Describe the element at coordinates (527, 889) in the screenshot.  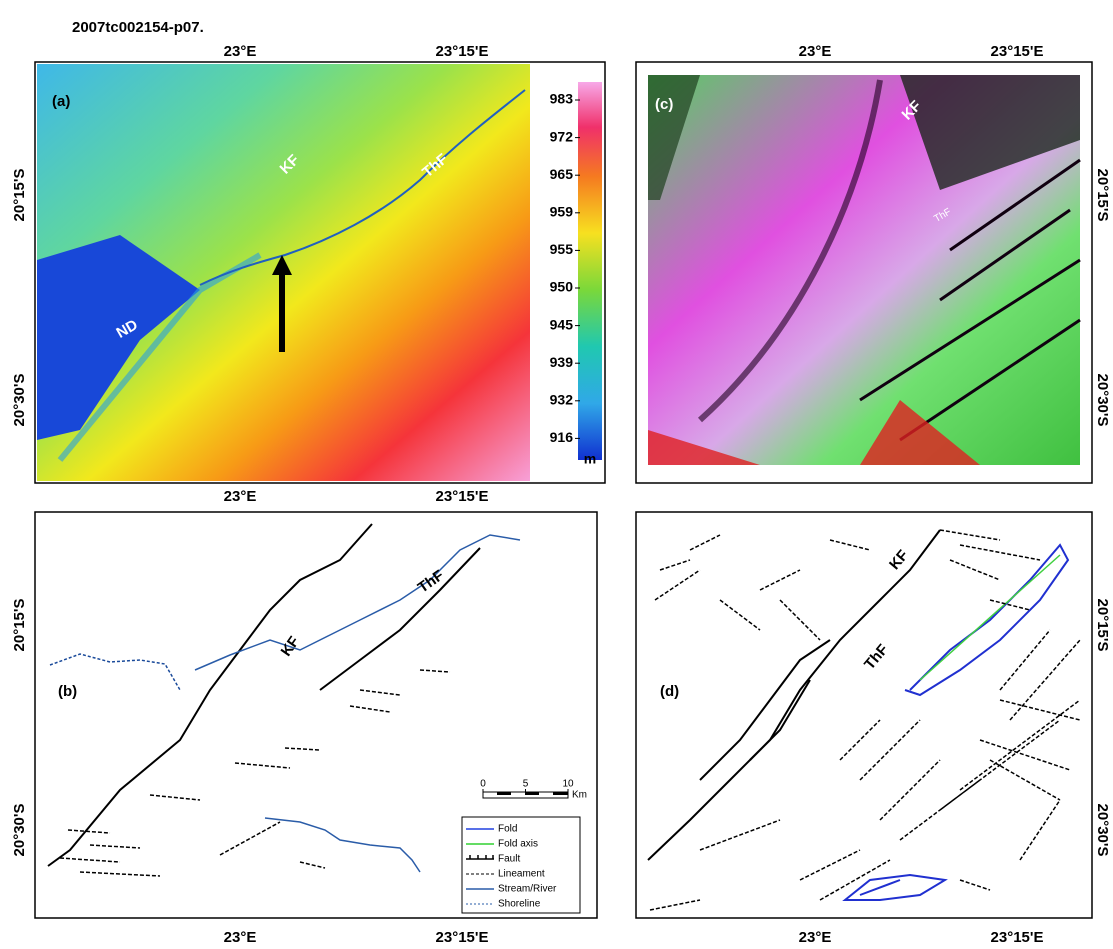
I see `legend-label: Stream/River` at that location.